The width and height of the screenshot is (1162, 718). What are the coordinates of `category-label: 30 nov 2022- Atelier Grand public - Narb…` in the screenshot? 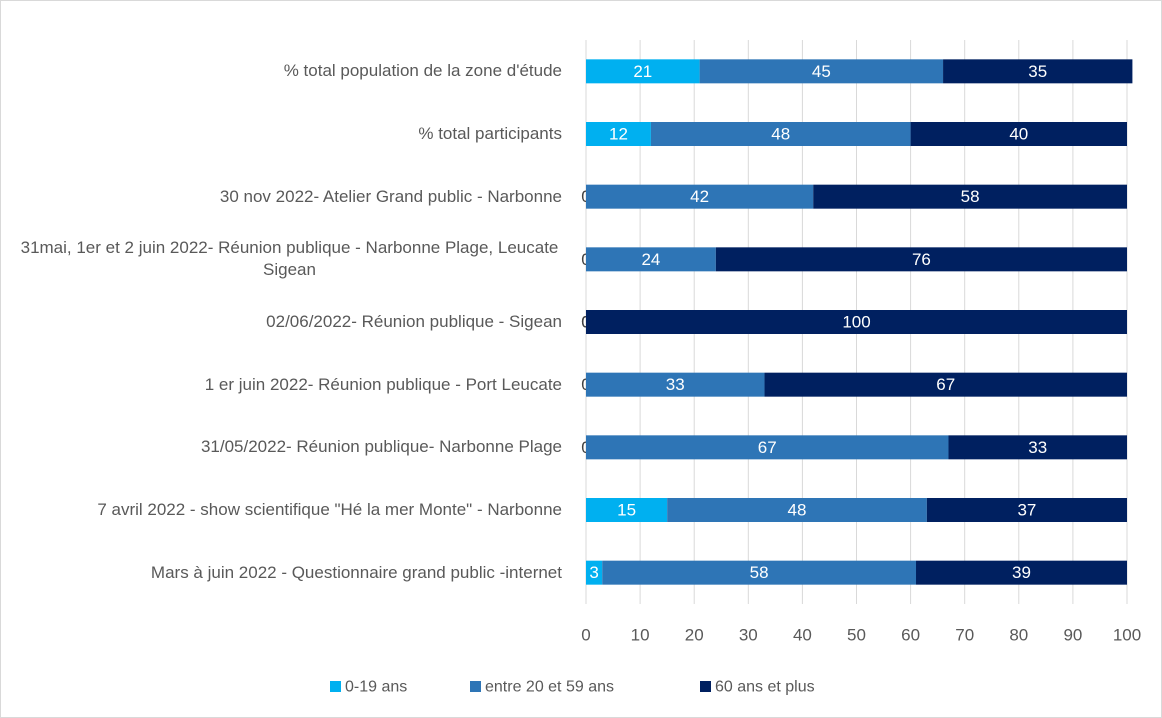 It's located at (282, 197).